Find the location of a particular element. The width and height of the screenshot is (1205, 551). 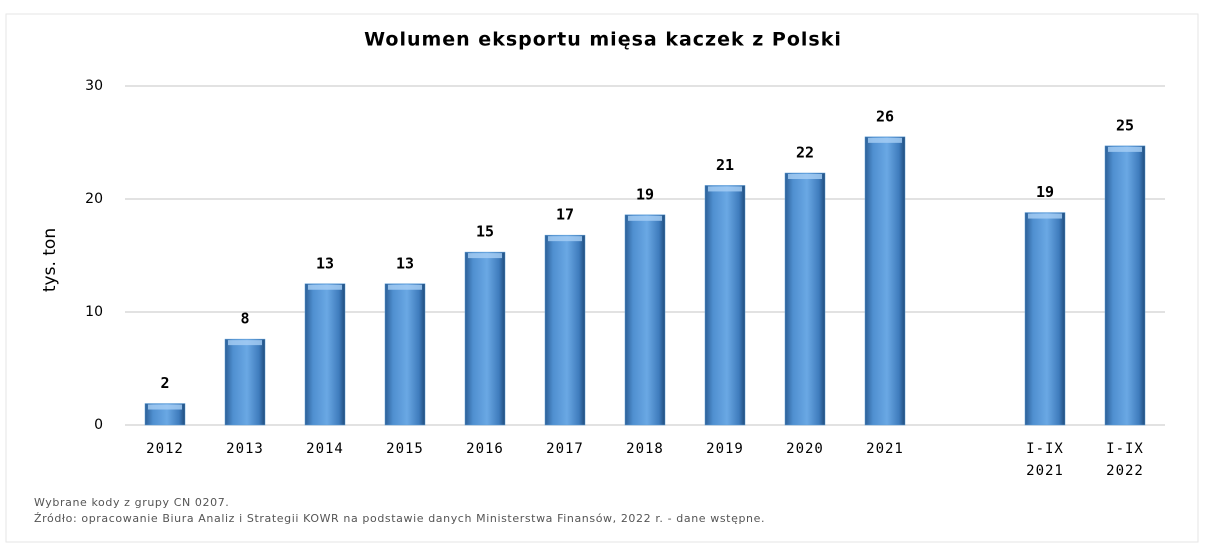

x-tick-label: 2021 is located at coordinates (885, 449).